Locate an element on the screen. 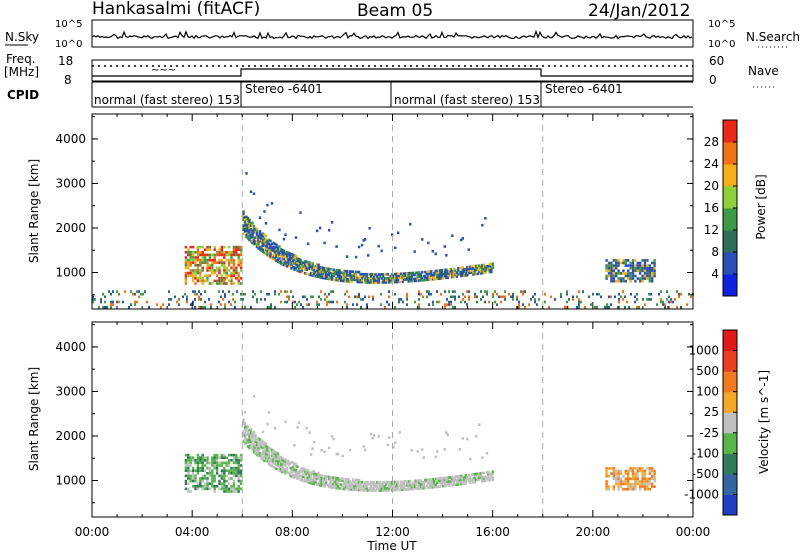  x-tick-label: 16:00 is located at coordinates (492, 532).